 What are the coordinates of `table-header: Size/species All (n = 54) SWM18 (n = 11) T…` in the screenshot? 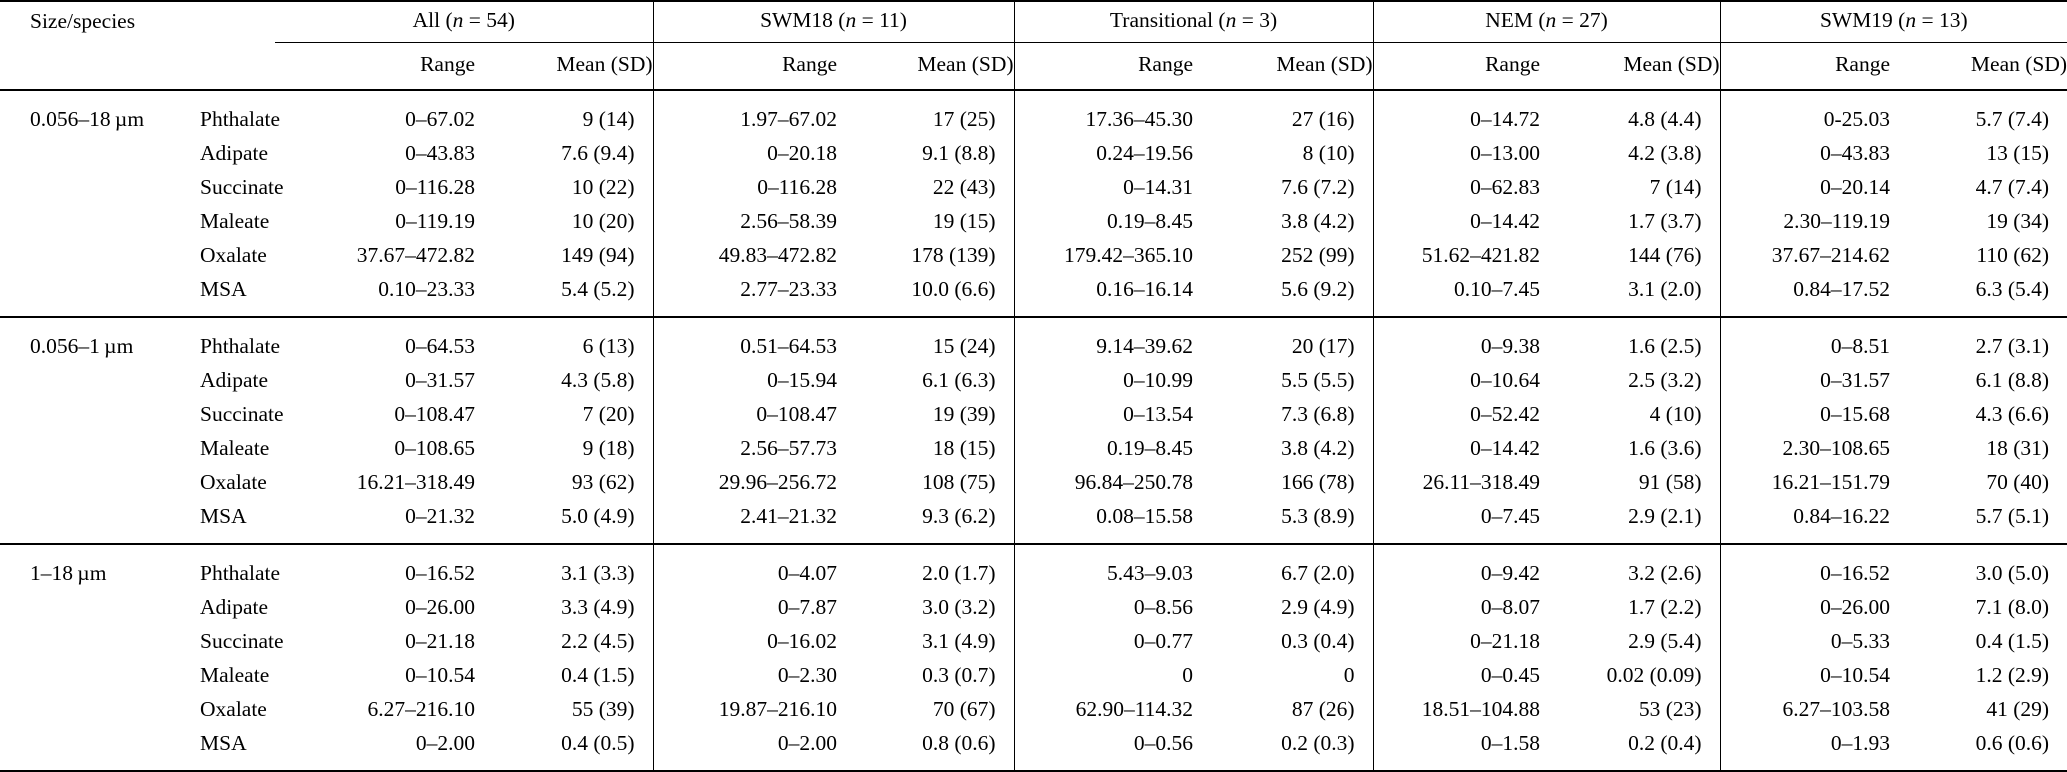 It's located at (1033, 45).